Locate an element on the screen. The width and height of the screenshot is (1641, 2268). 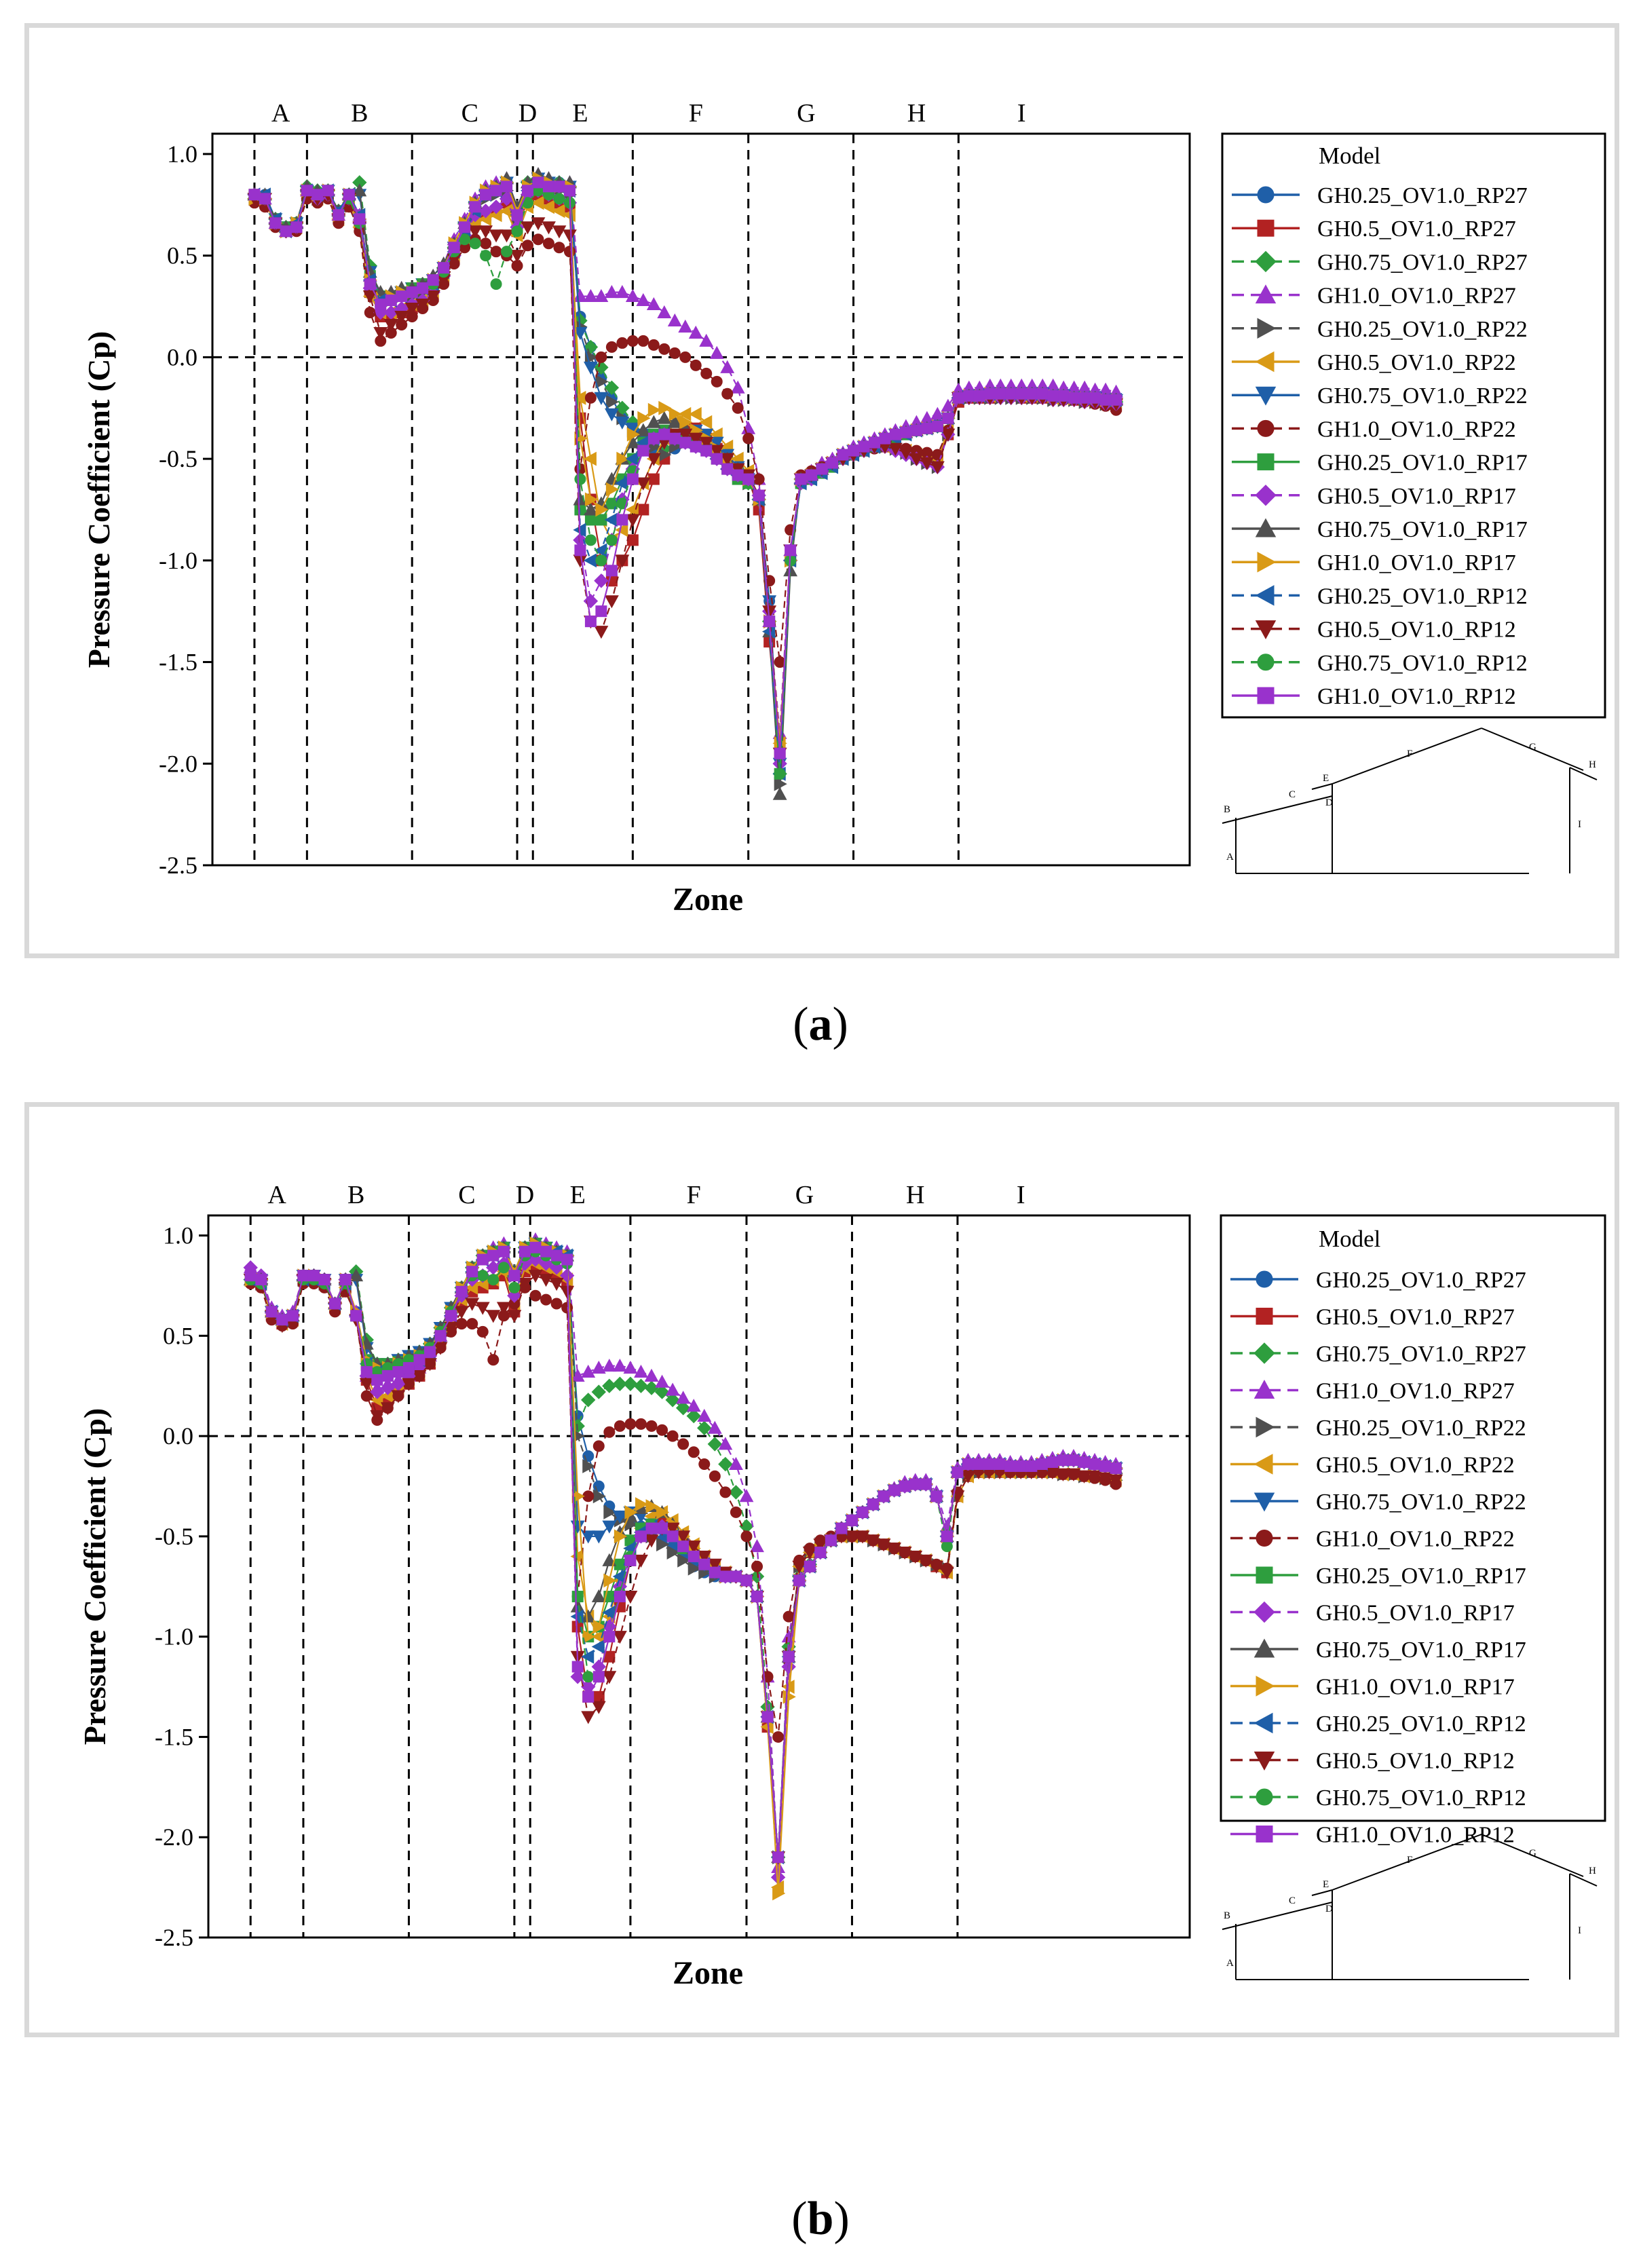
legend-label: GH0.25_OV1.0_RP22 is located at coordinates (1421, 1428).